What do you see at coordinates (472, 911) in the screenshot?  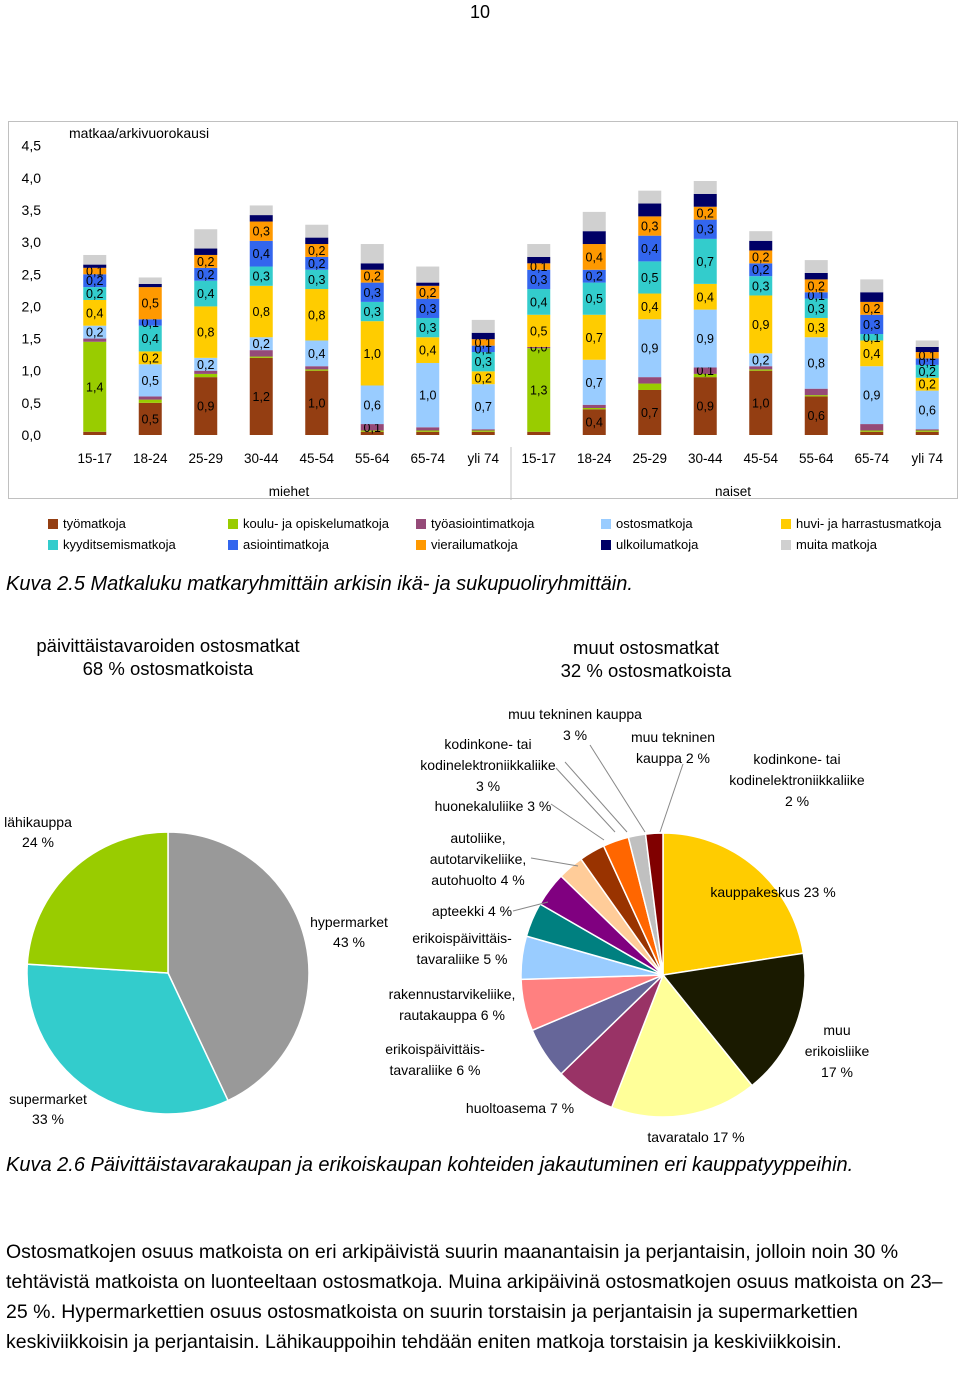 I see `pie-other-label-line-1: apteekki 4 %` at bounding box center [472, 911].